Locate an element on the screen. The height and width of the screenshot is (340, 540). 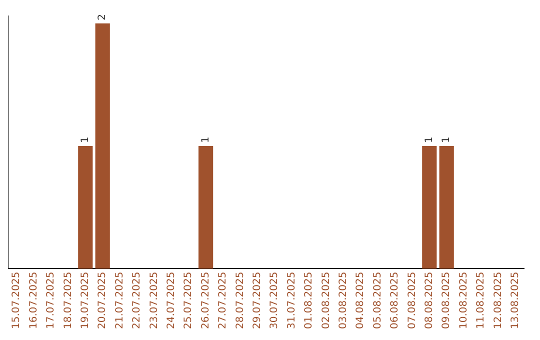
x-tick-label: 13.08.2025 is located at coordinates (515, 301).